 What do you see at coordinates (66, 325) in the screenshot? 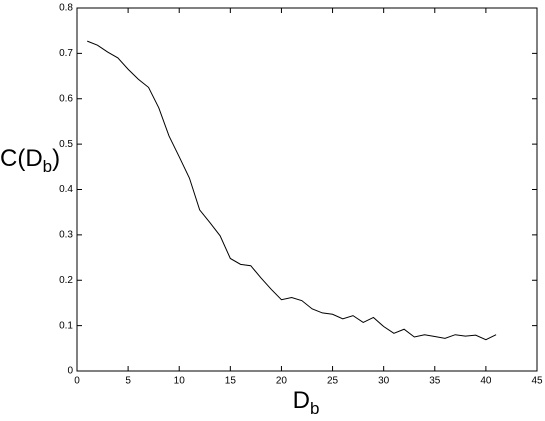
I see `y-tick-label: 0.1` at bounding box center [66, 325].